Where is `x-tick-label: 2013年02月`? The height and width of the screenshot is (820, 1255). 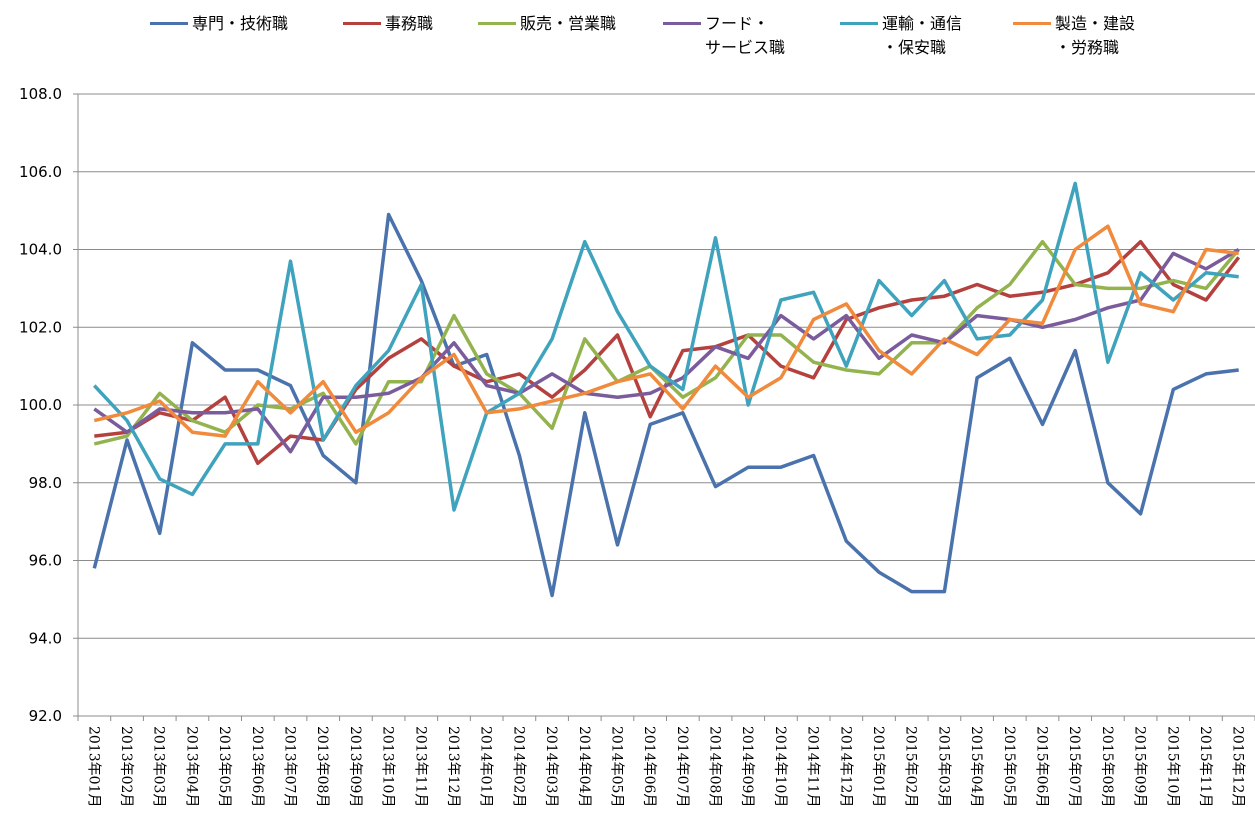
x-tick-label: 2013年02月 is located at coordinates (126, 766).